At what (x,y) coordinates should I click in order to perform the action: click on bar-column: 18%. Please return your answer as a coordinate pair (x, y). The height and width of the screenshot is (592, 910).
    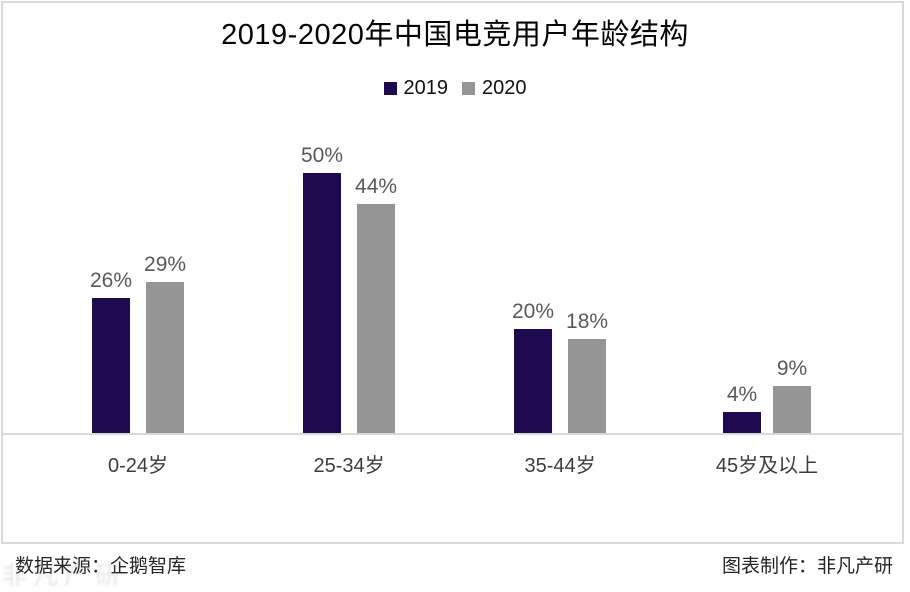
    Looking at the image, I should click on (587, 371).